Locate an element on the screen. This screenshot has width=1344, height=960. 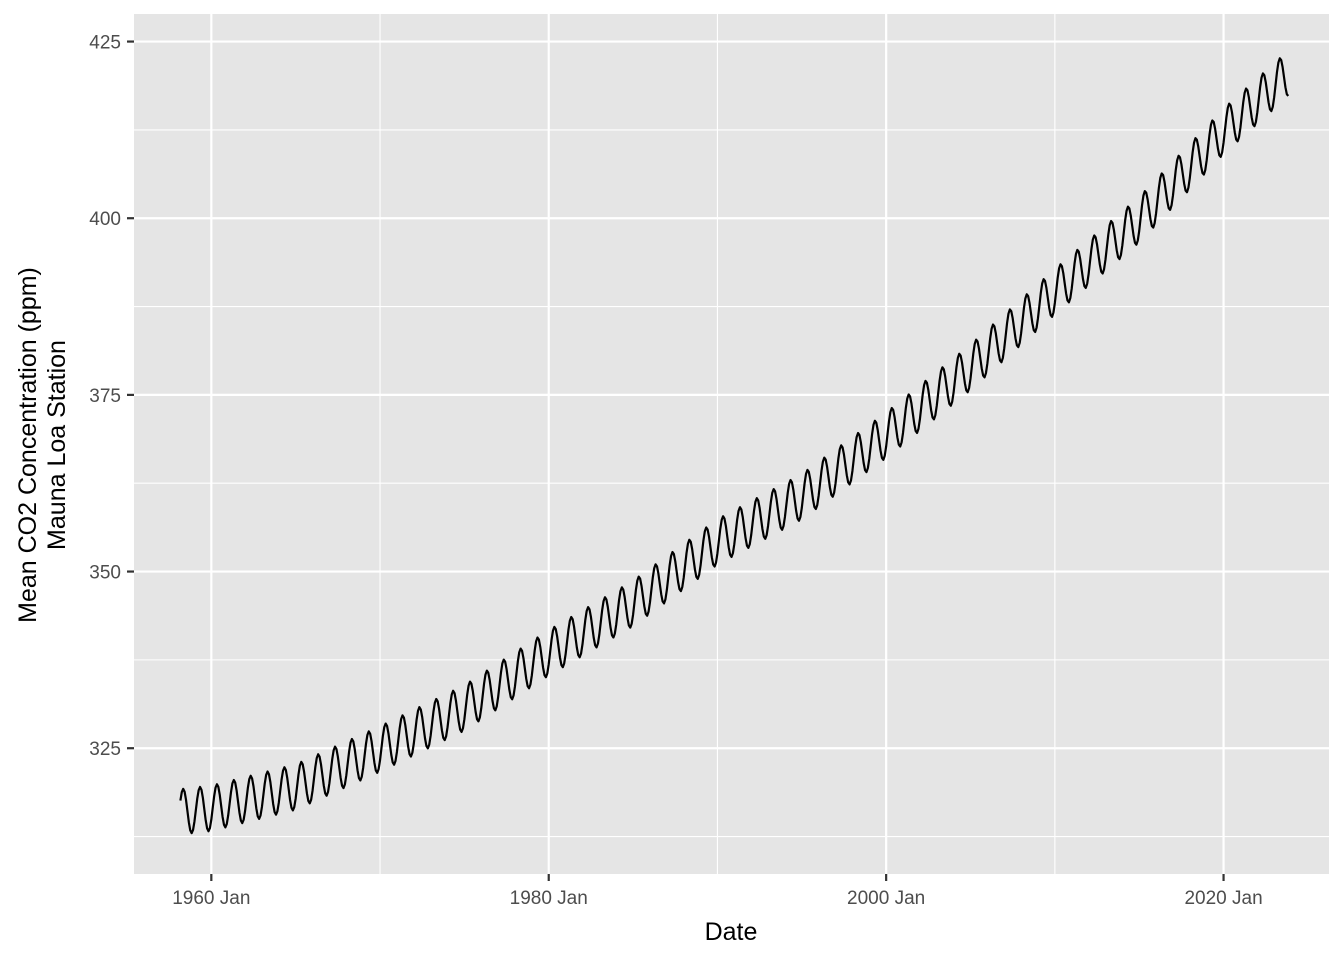
y-tick-label: 350 is located at coordinates (105, 573).